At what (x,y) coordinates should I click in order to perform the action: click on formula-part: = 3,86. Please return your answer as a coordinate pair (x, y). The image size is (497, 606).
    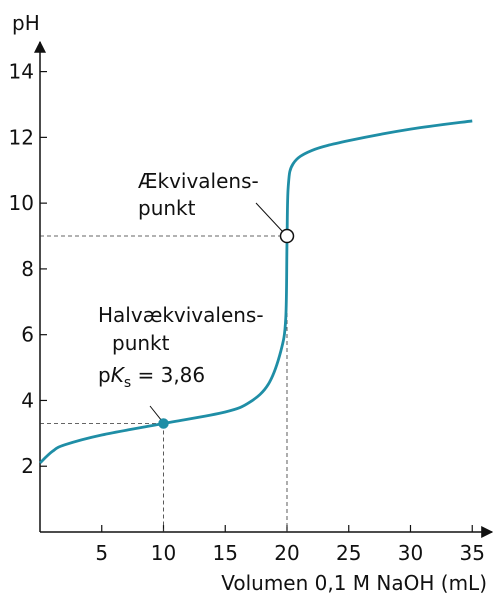
    Looking at the image, I should click on (168, 375).